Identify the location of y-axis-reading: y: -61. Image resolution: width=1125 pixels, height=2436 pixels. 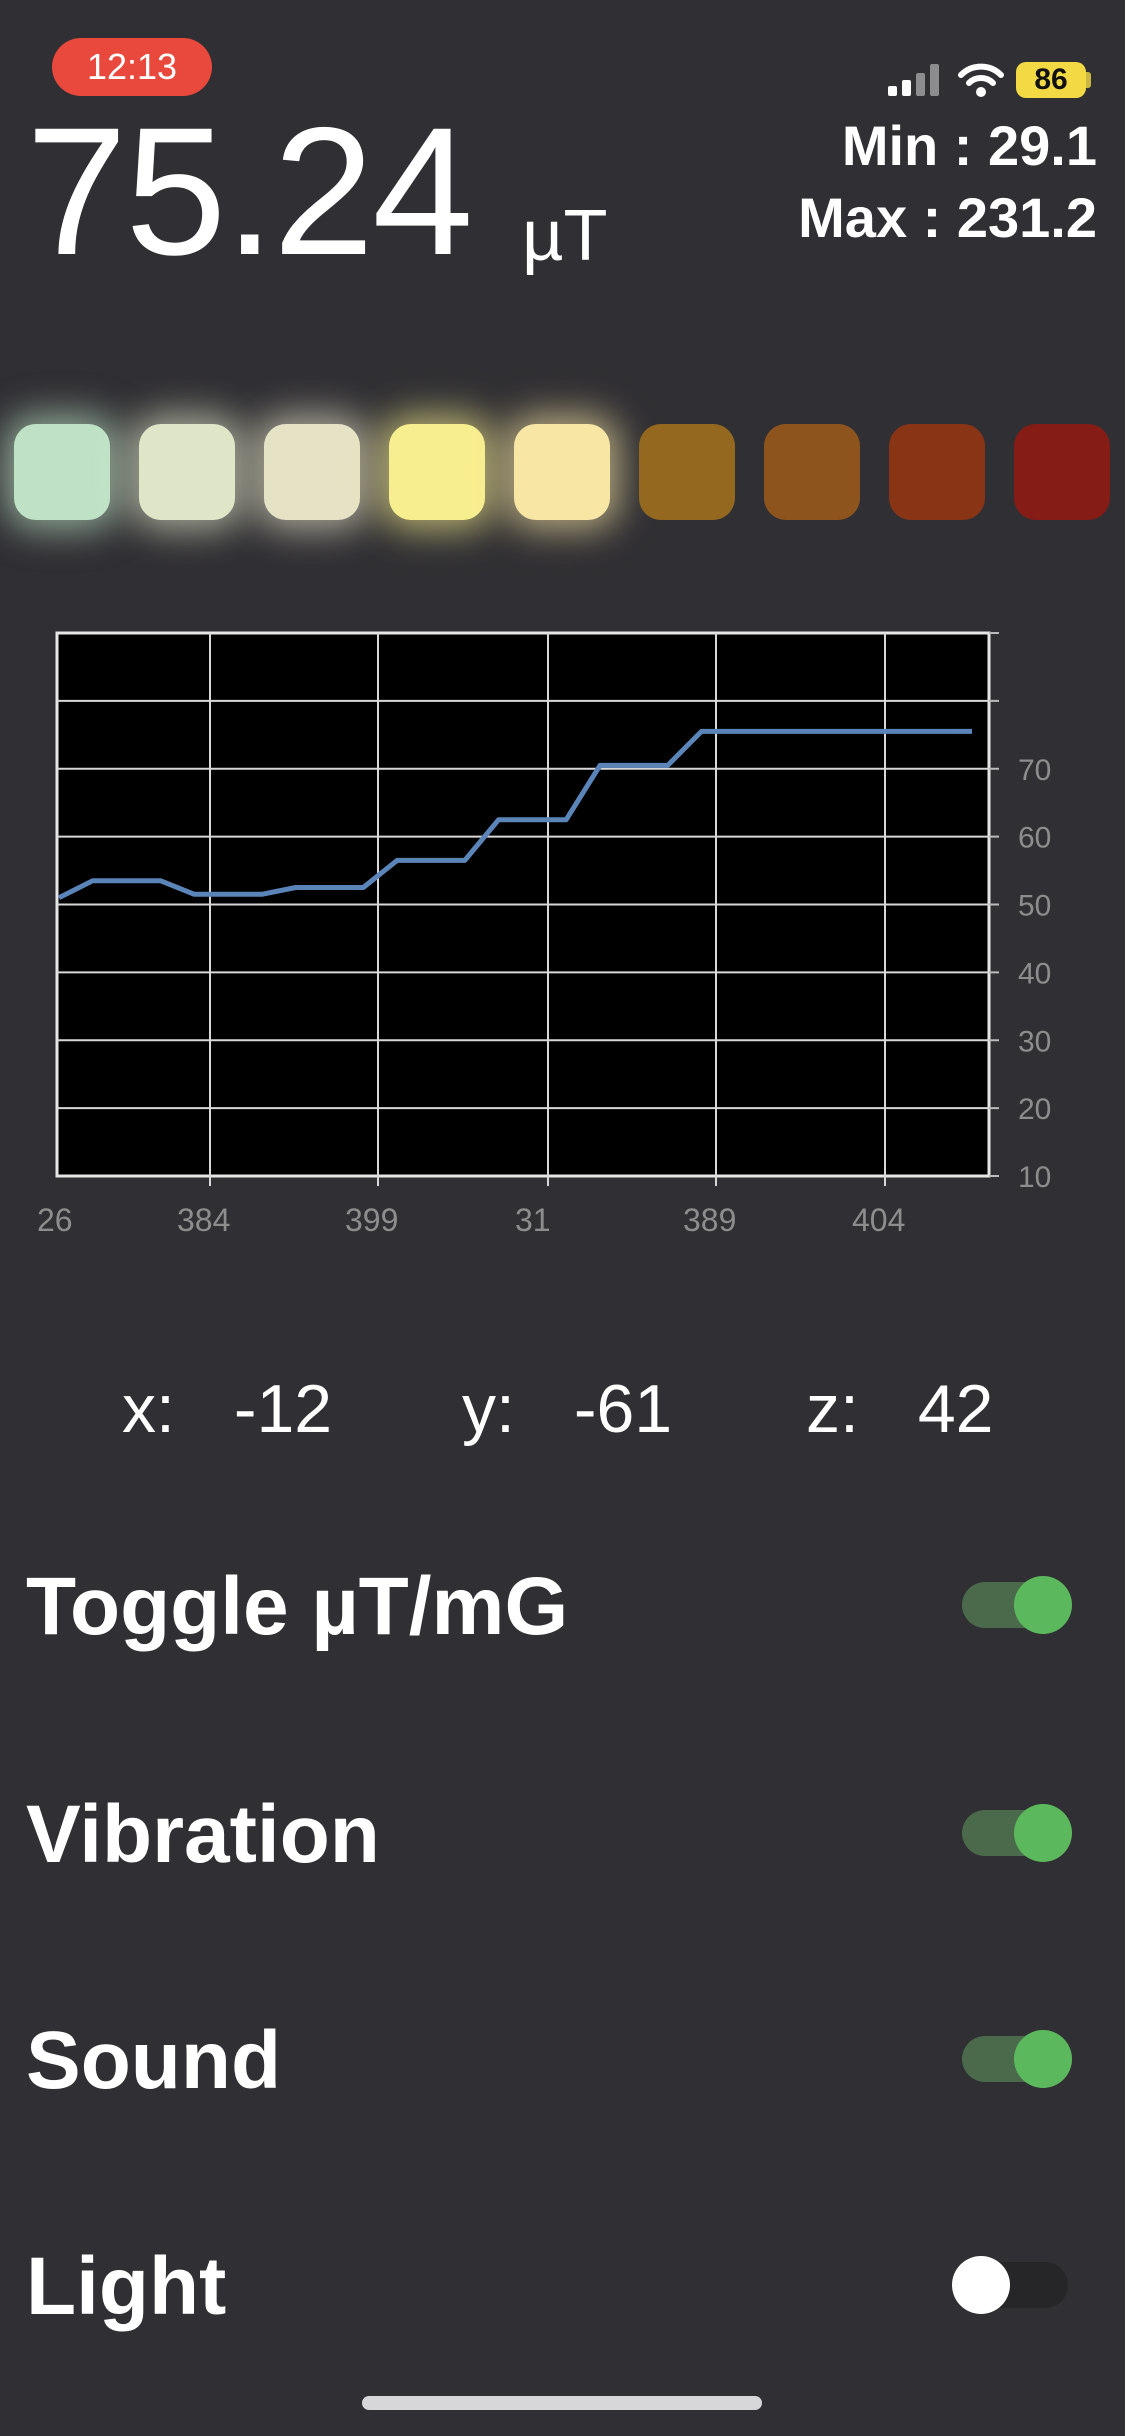
(567, 1409).